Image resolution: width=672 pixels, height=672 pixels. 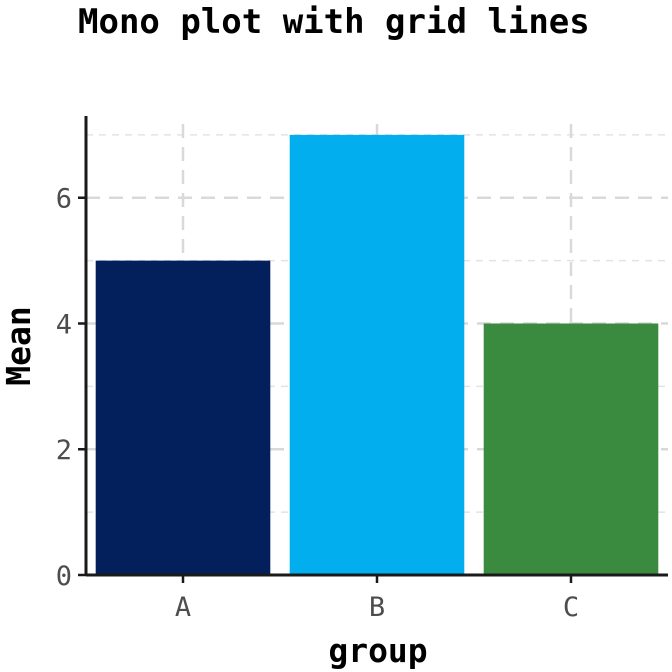 I want to click on bar-C, so click(x=571, y=449).